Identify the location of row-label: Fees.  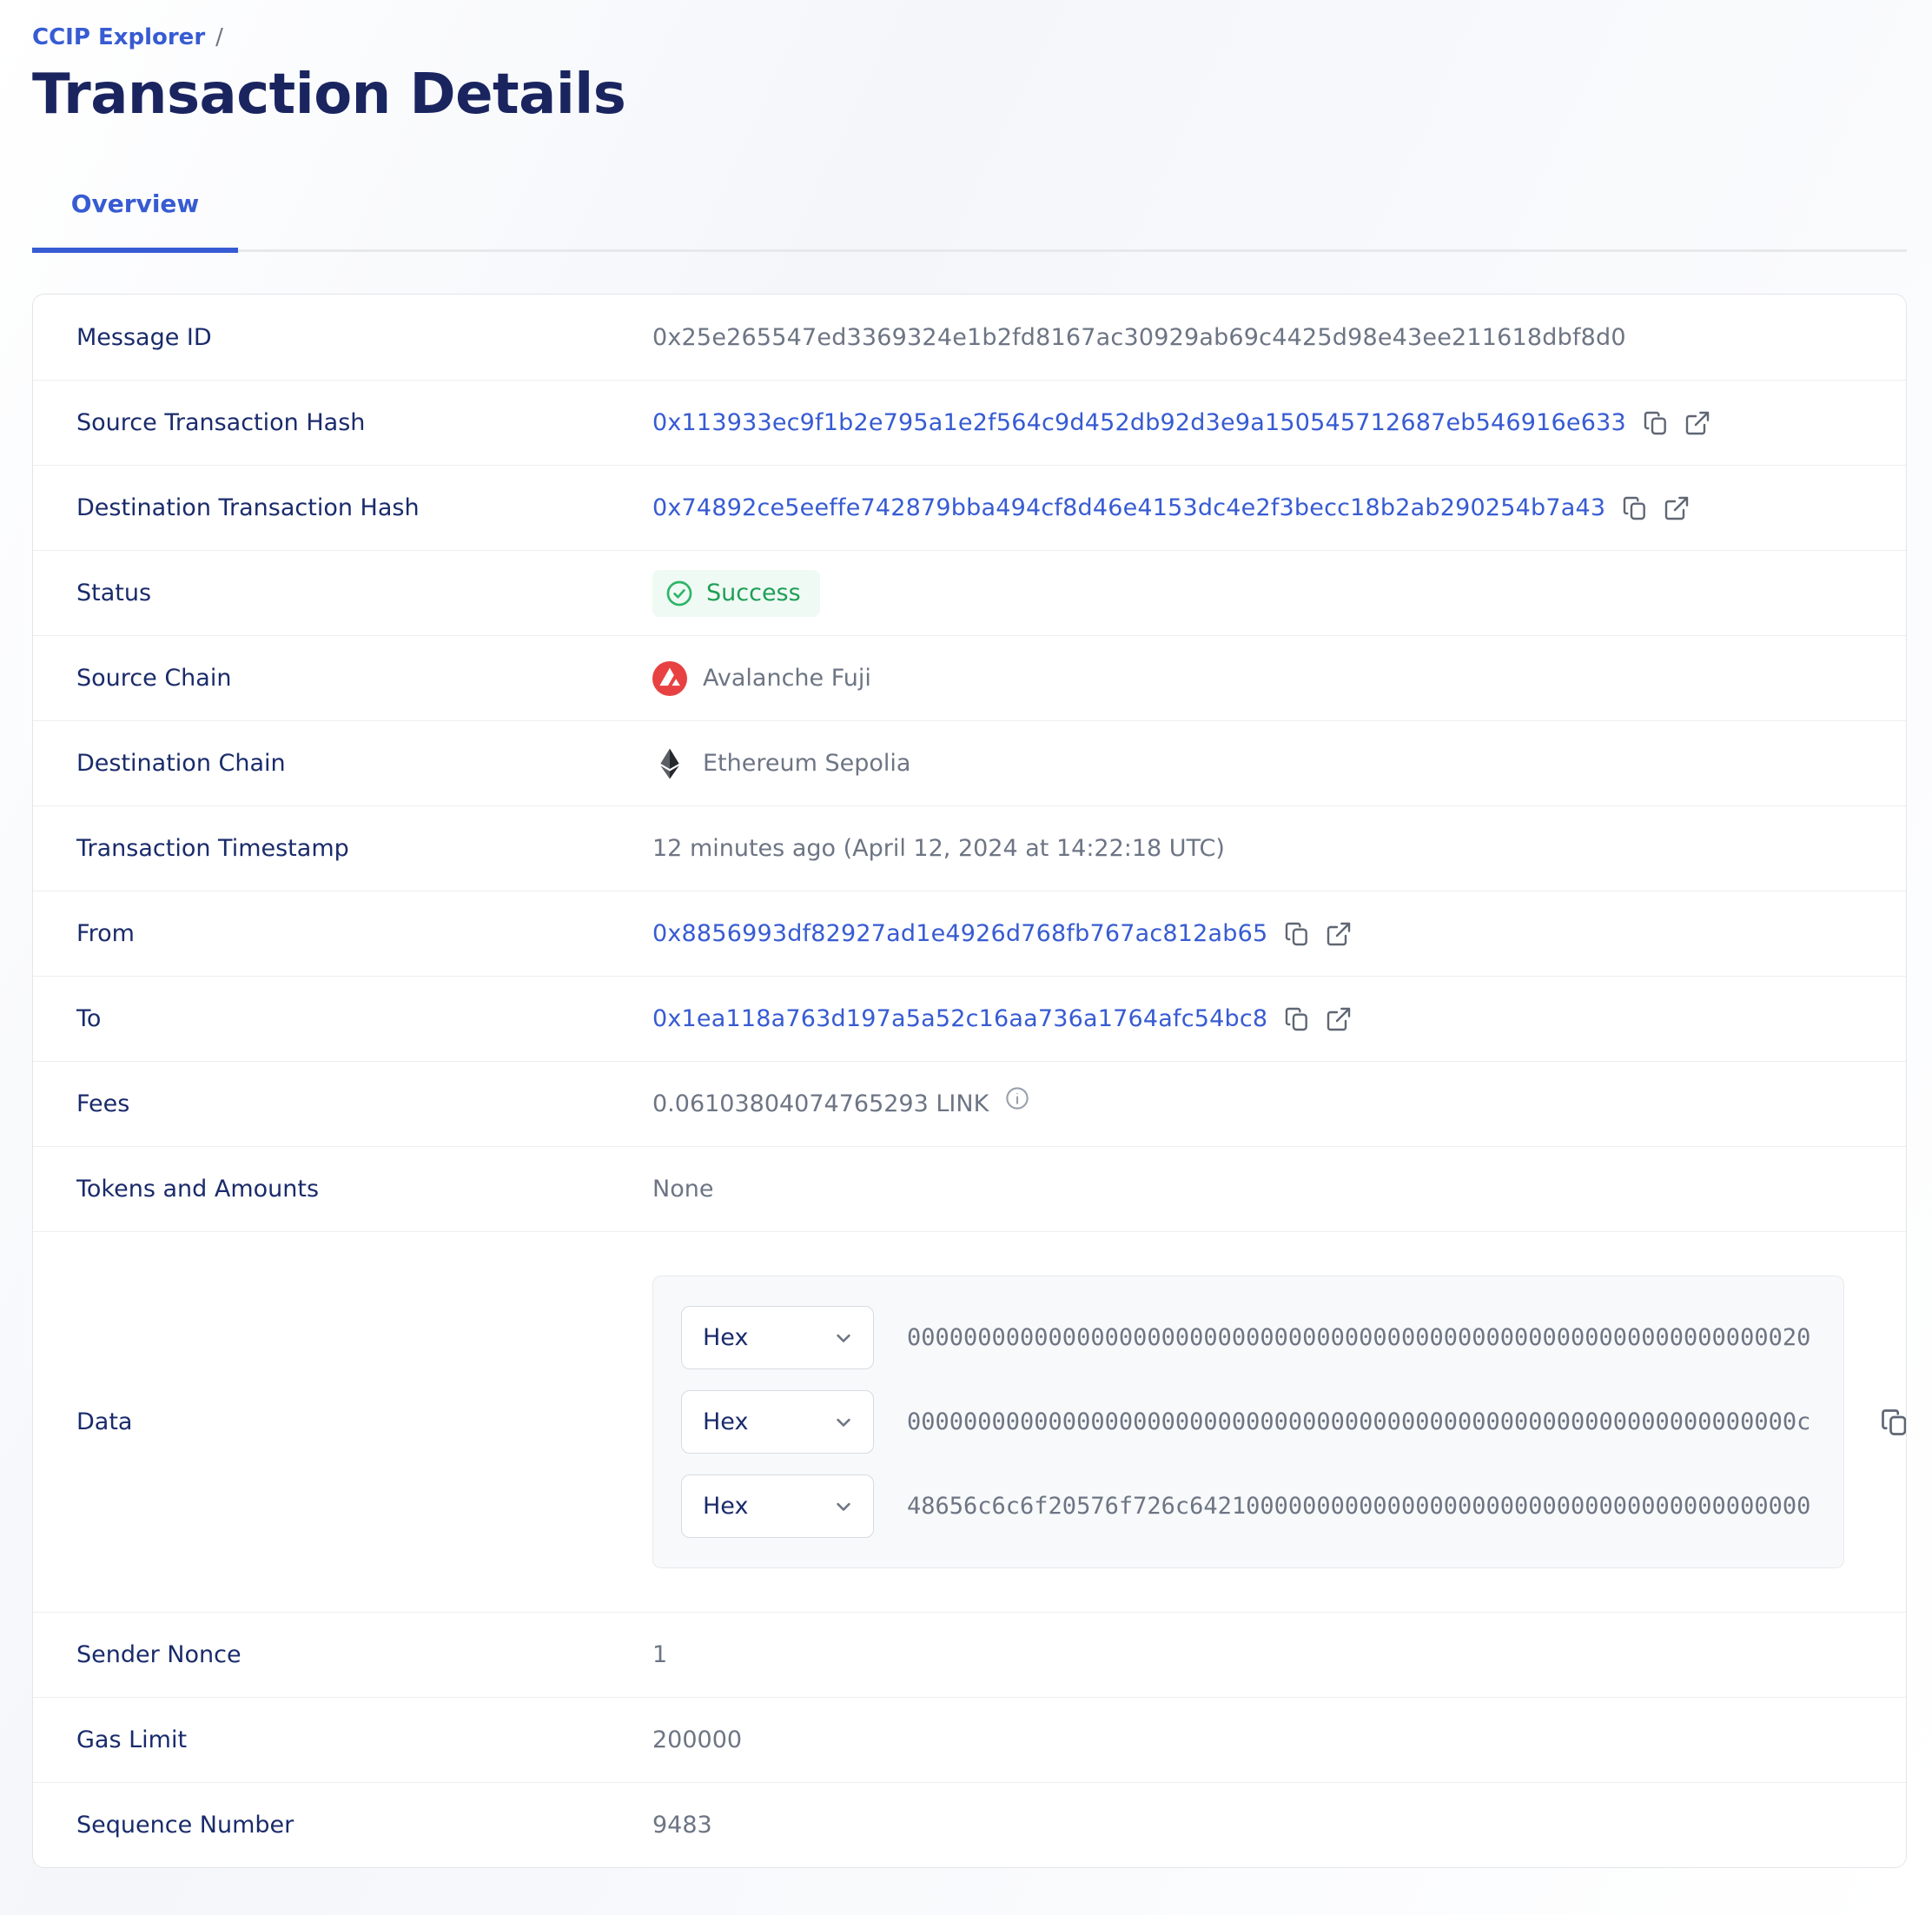
(103, 1103).